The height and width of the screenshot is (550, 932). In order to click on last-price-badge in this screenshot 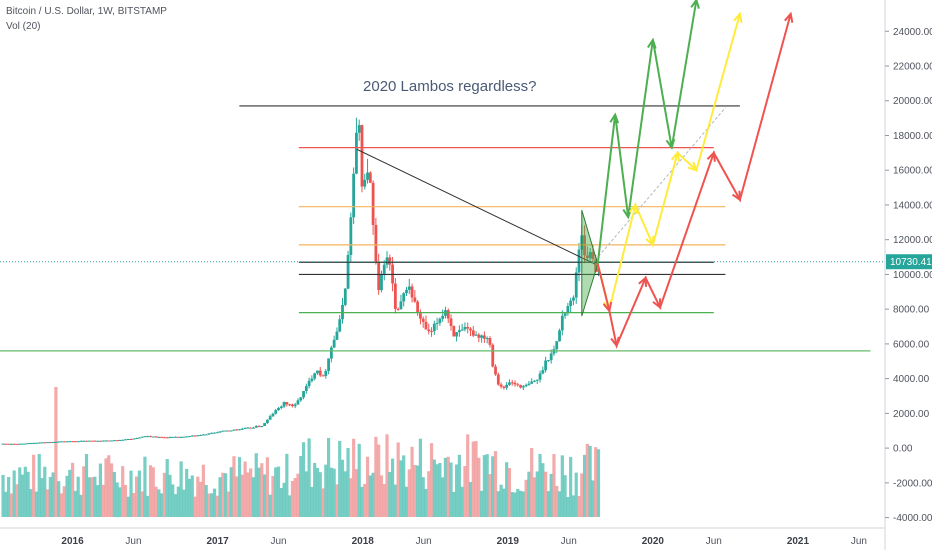, I will do `click(909, 262)`.